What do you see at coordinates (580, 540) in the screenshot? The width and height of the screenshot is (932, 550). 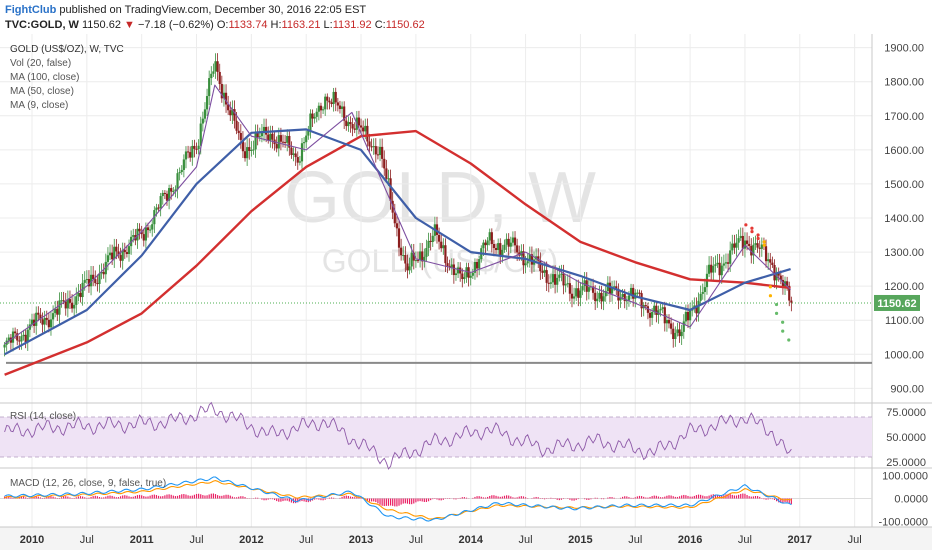 I see `time-tick-label: 2015` at bounding box center [580, 540].